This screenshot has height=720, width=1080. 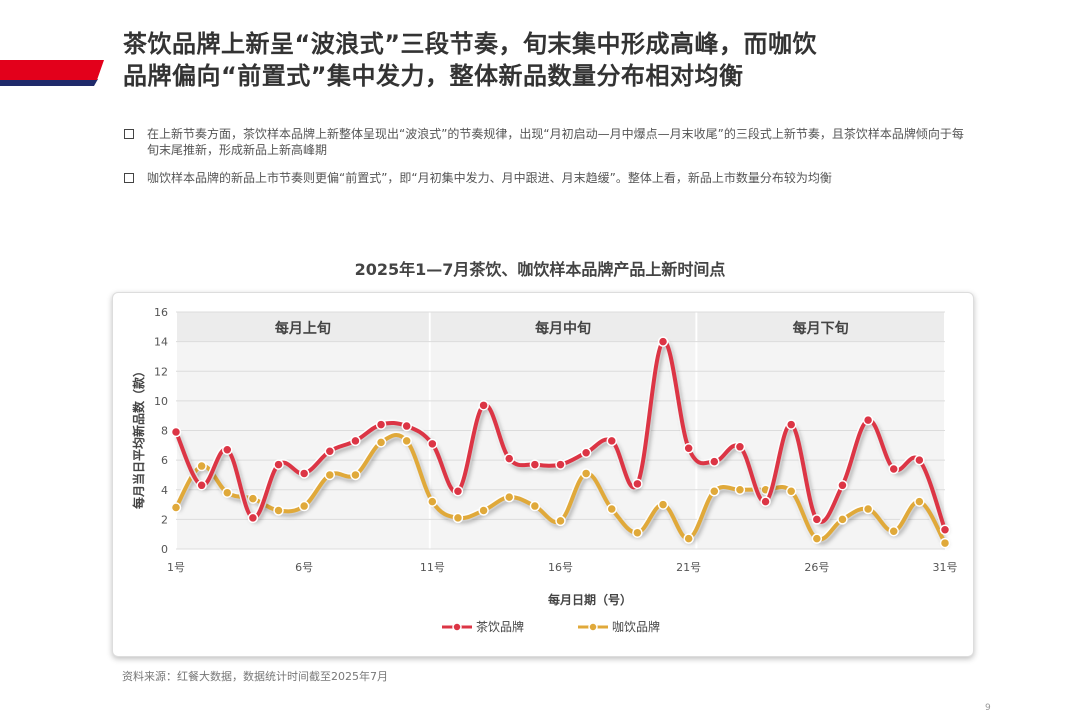 What do you see at coordinates (164, 431) in the screenshot?
I see `y-tick-label: 8` at bounding box center [164, 431].